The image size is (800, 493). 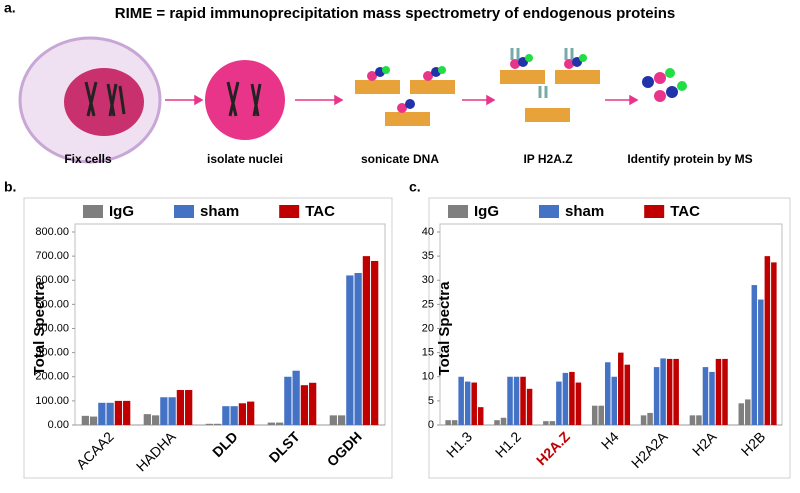 What do you see at coordinates (547, 159) in the screenshot?
I see `step-label: IP H2A.Z` at bounding box center [547, 159].